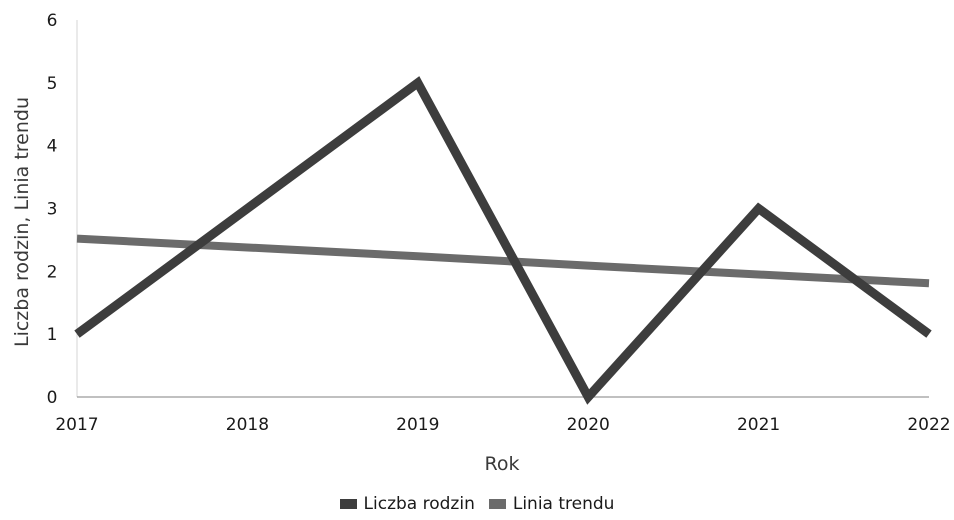 This screenshot has height=520, width=954. What do you see at coordinates (502, 425) in the screenshot?
I see `x-tick-labels: 2017 2018 2019 2020 2021 2022` at bounding box center [502, 425].